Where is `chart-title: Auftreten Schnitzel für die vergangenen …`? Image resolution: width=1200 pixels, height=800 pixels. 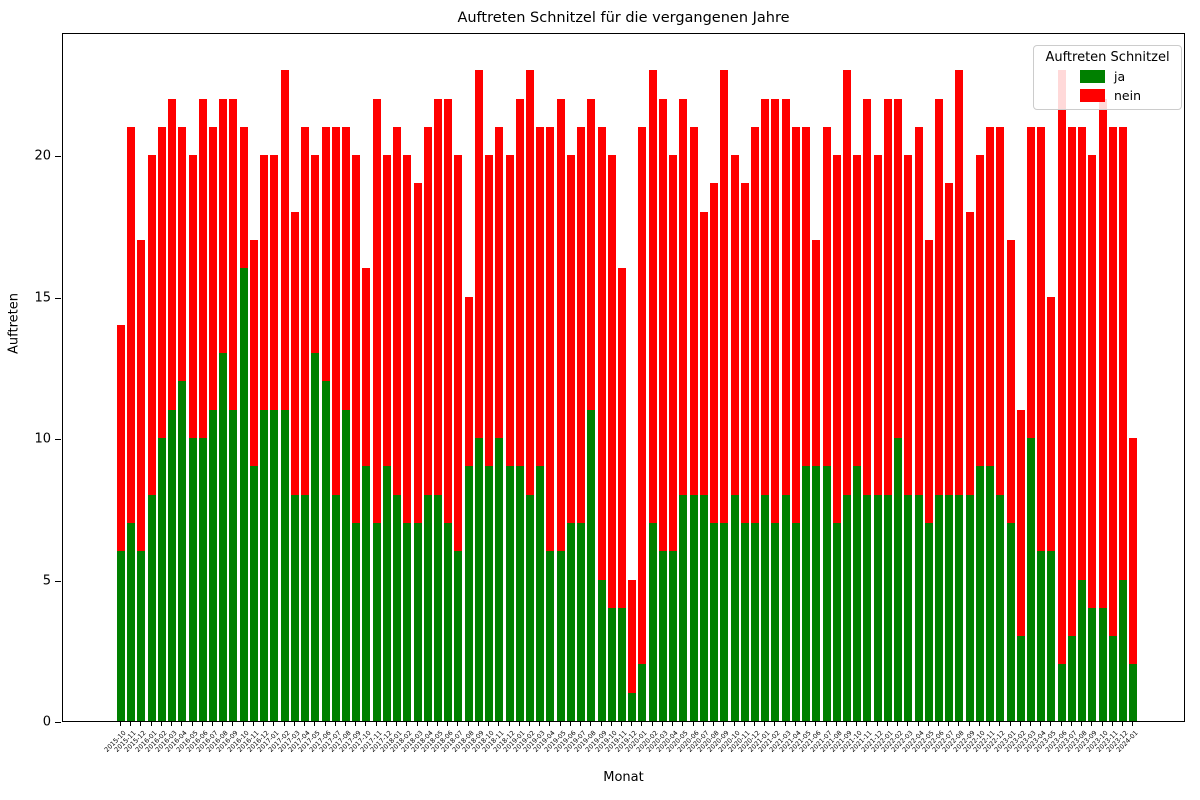 chart-title: Auftreten Schnitzel für die vergangenen … is located at coordinates (623, 18).